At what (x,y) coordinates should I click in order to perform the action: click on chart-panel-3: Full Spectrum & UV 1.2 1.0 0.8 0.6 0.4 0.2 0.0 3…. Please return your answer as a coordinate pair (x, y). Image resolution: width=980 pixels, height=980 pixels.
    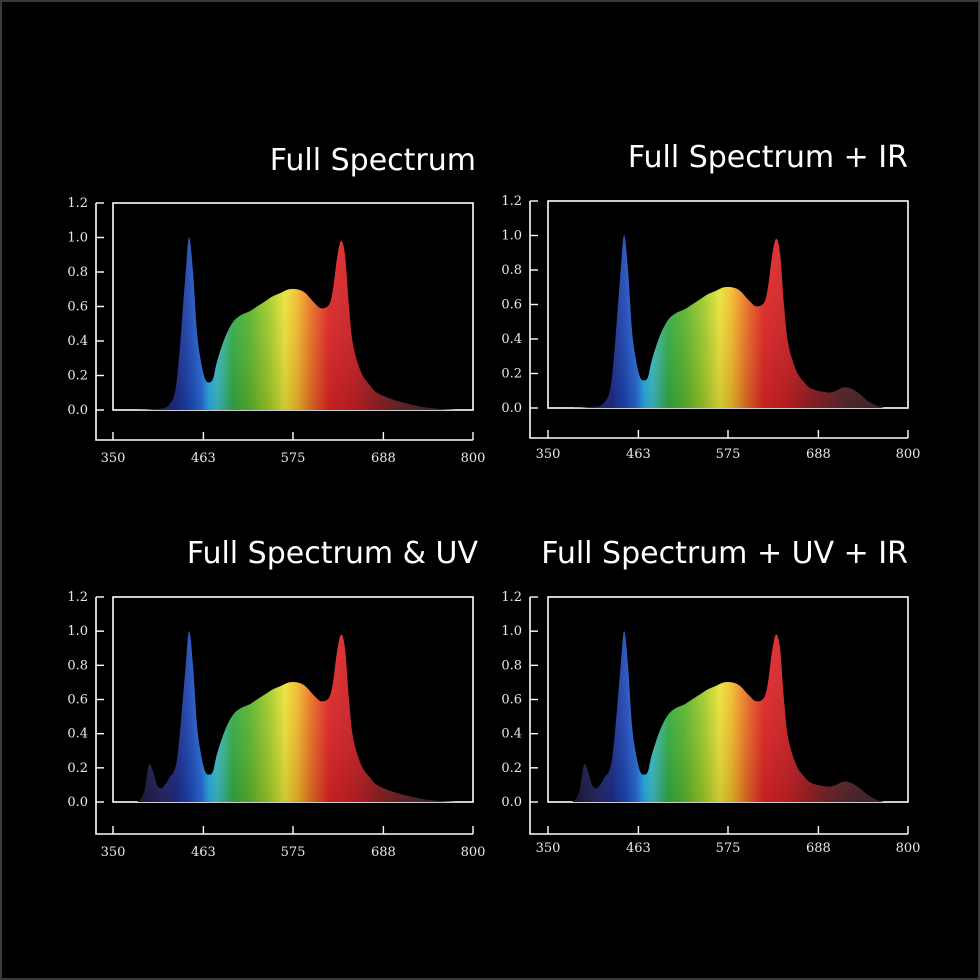
    Looking at the image, I should click on (276, 698).